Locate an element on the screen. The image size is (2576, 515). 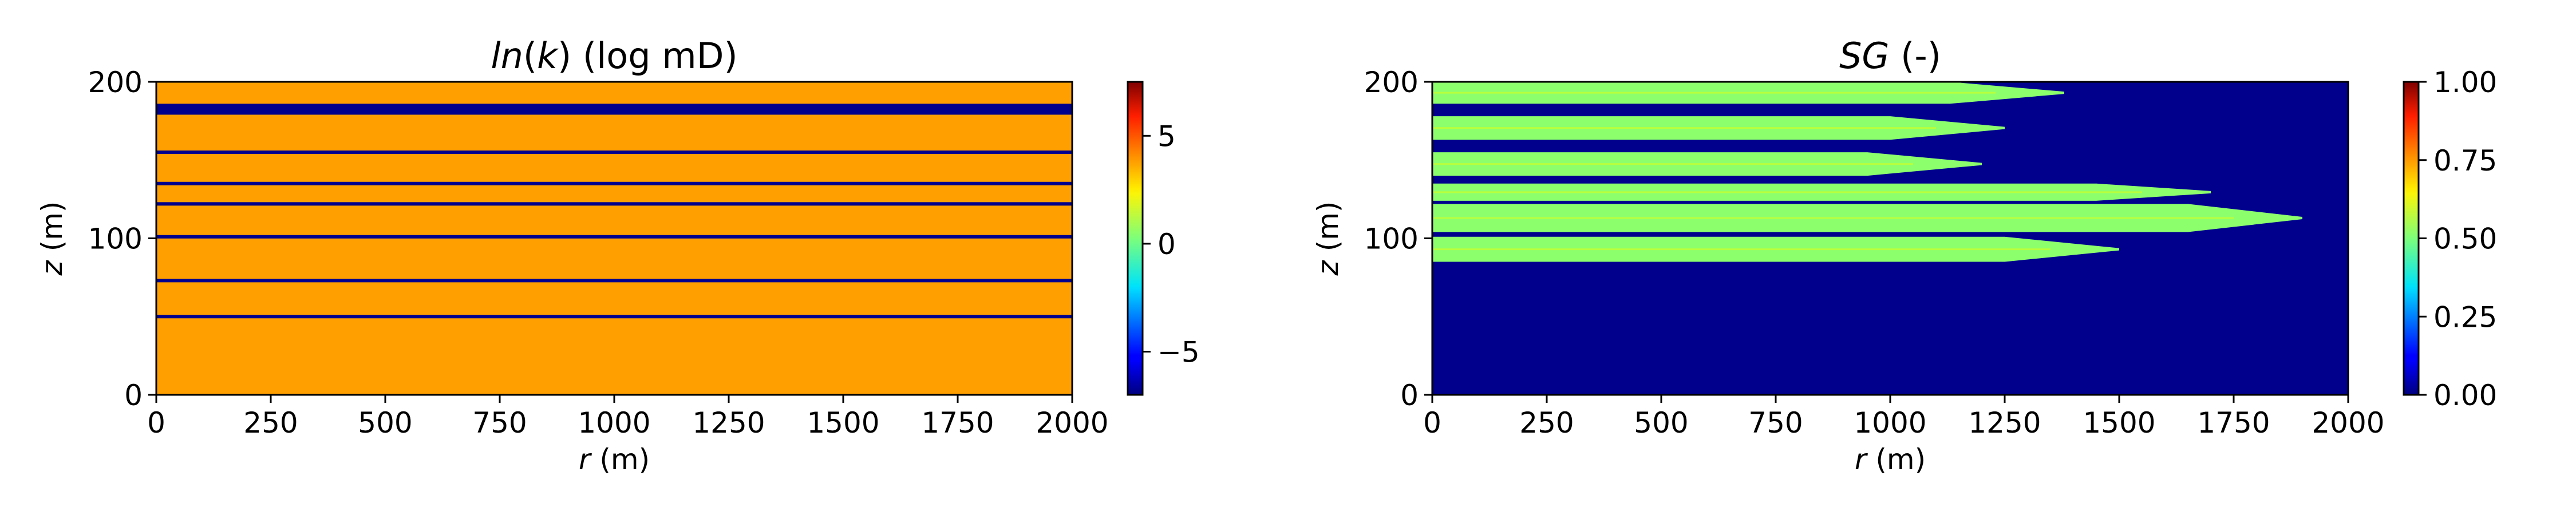
colorbar-tick-label: 0.50 is located at coordinates (2465, 239).